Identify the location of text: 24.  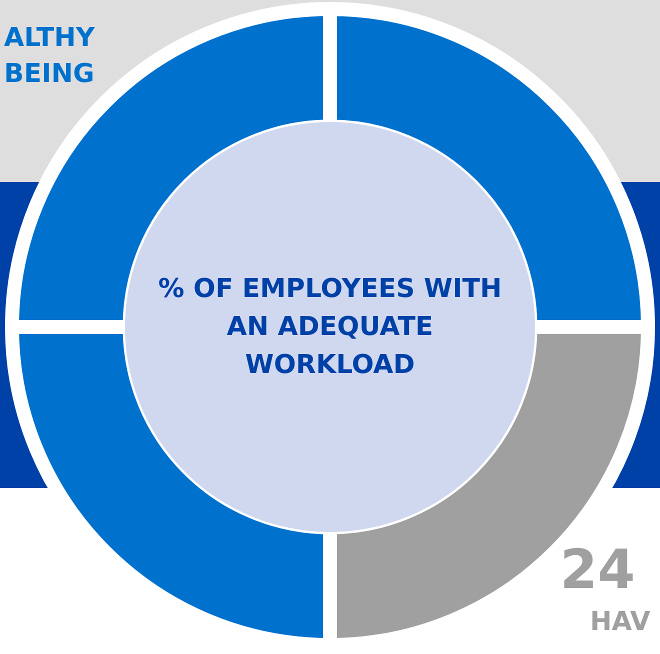
(598, 569).